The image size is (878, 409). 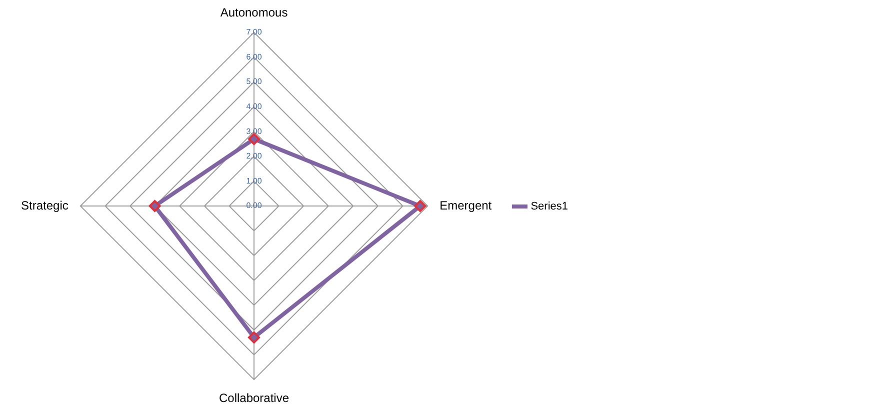 I want to click on legend-label: Series1, so click(x=549, y=206).